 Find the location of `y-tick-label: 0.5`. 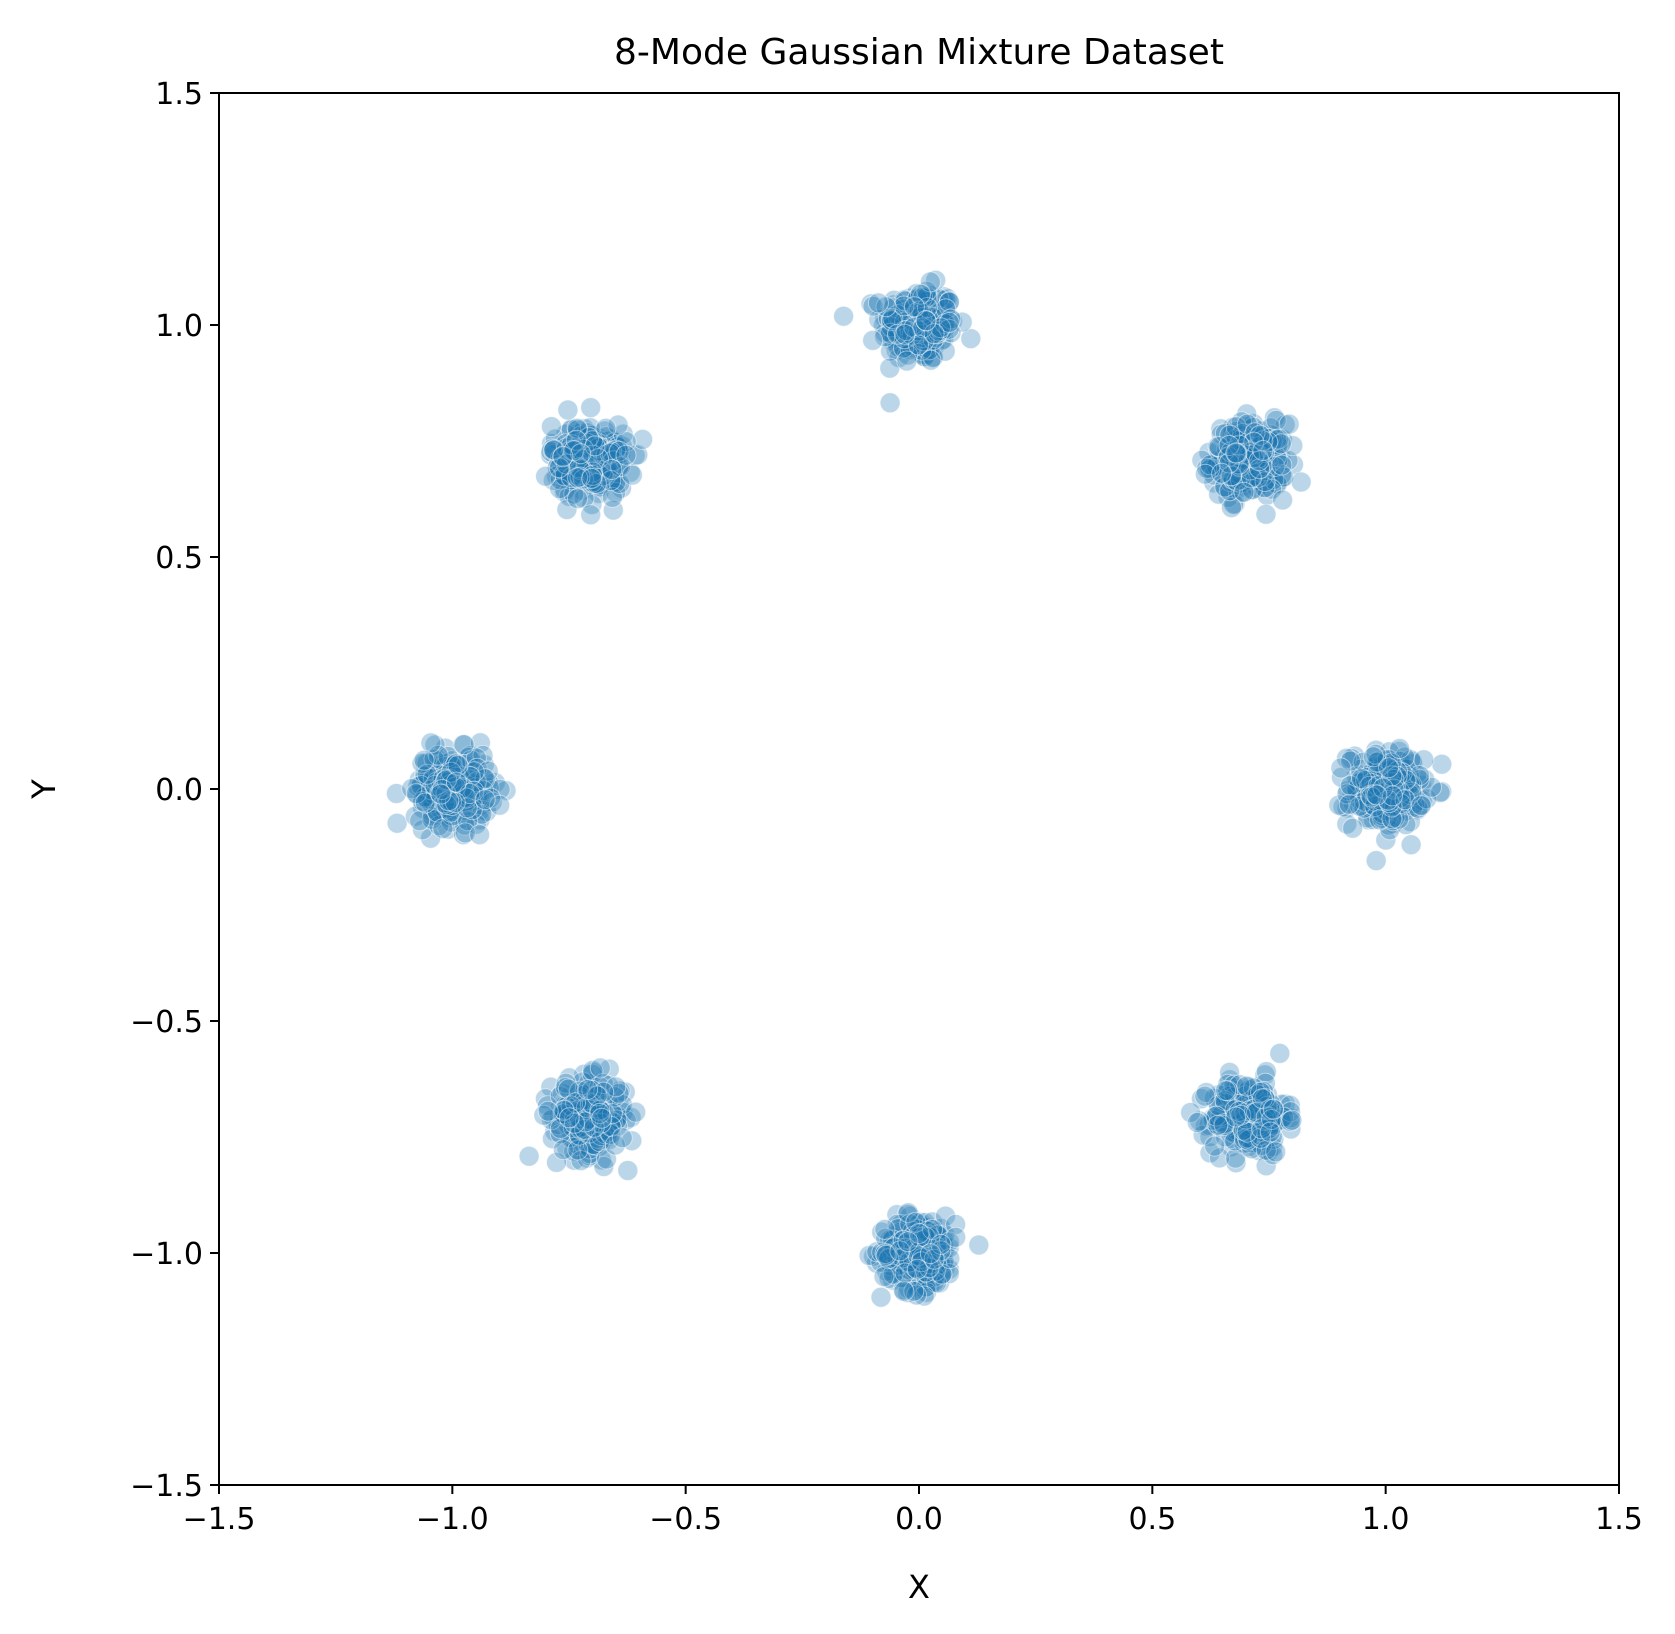

y-tick-label: 0.5 is located at coordinates (179, 558).